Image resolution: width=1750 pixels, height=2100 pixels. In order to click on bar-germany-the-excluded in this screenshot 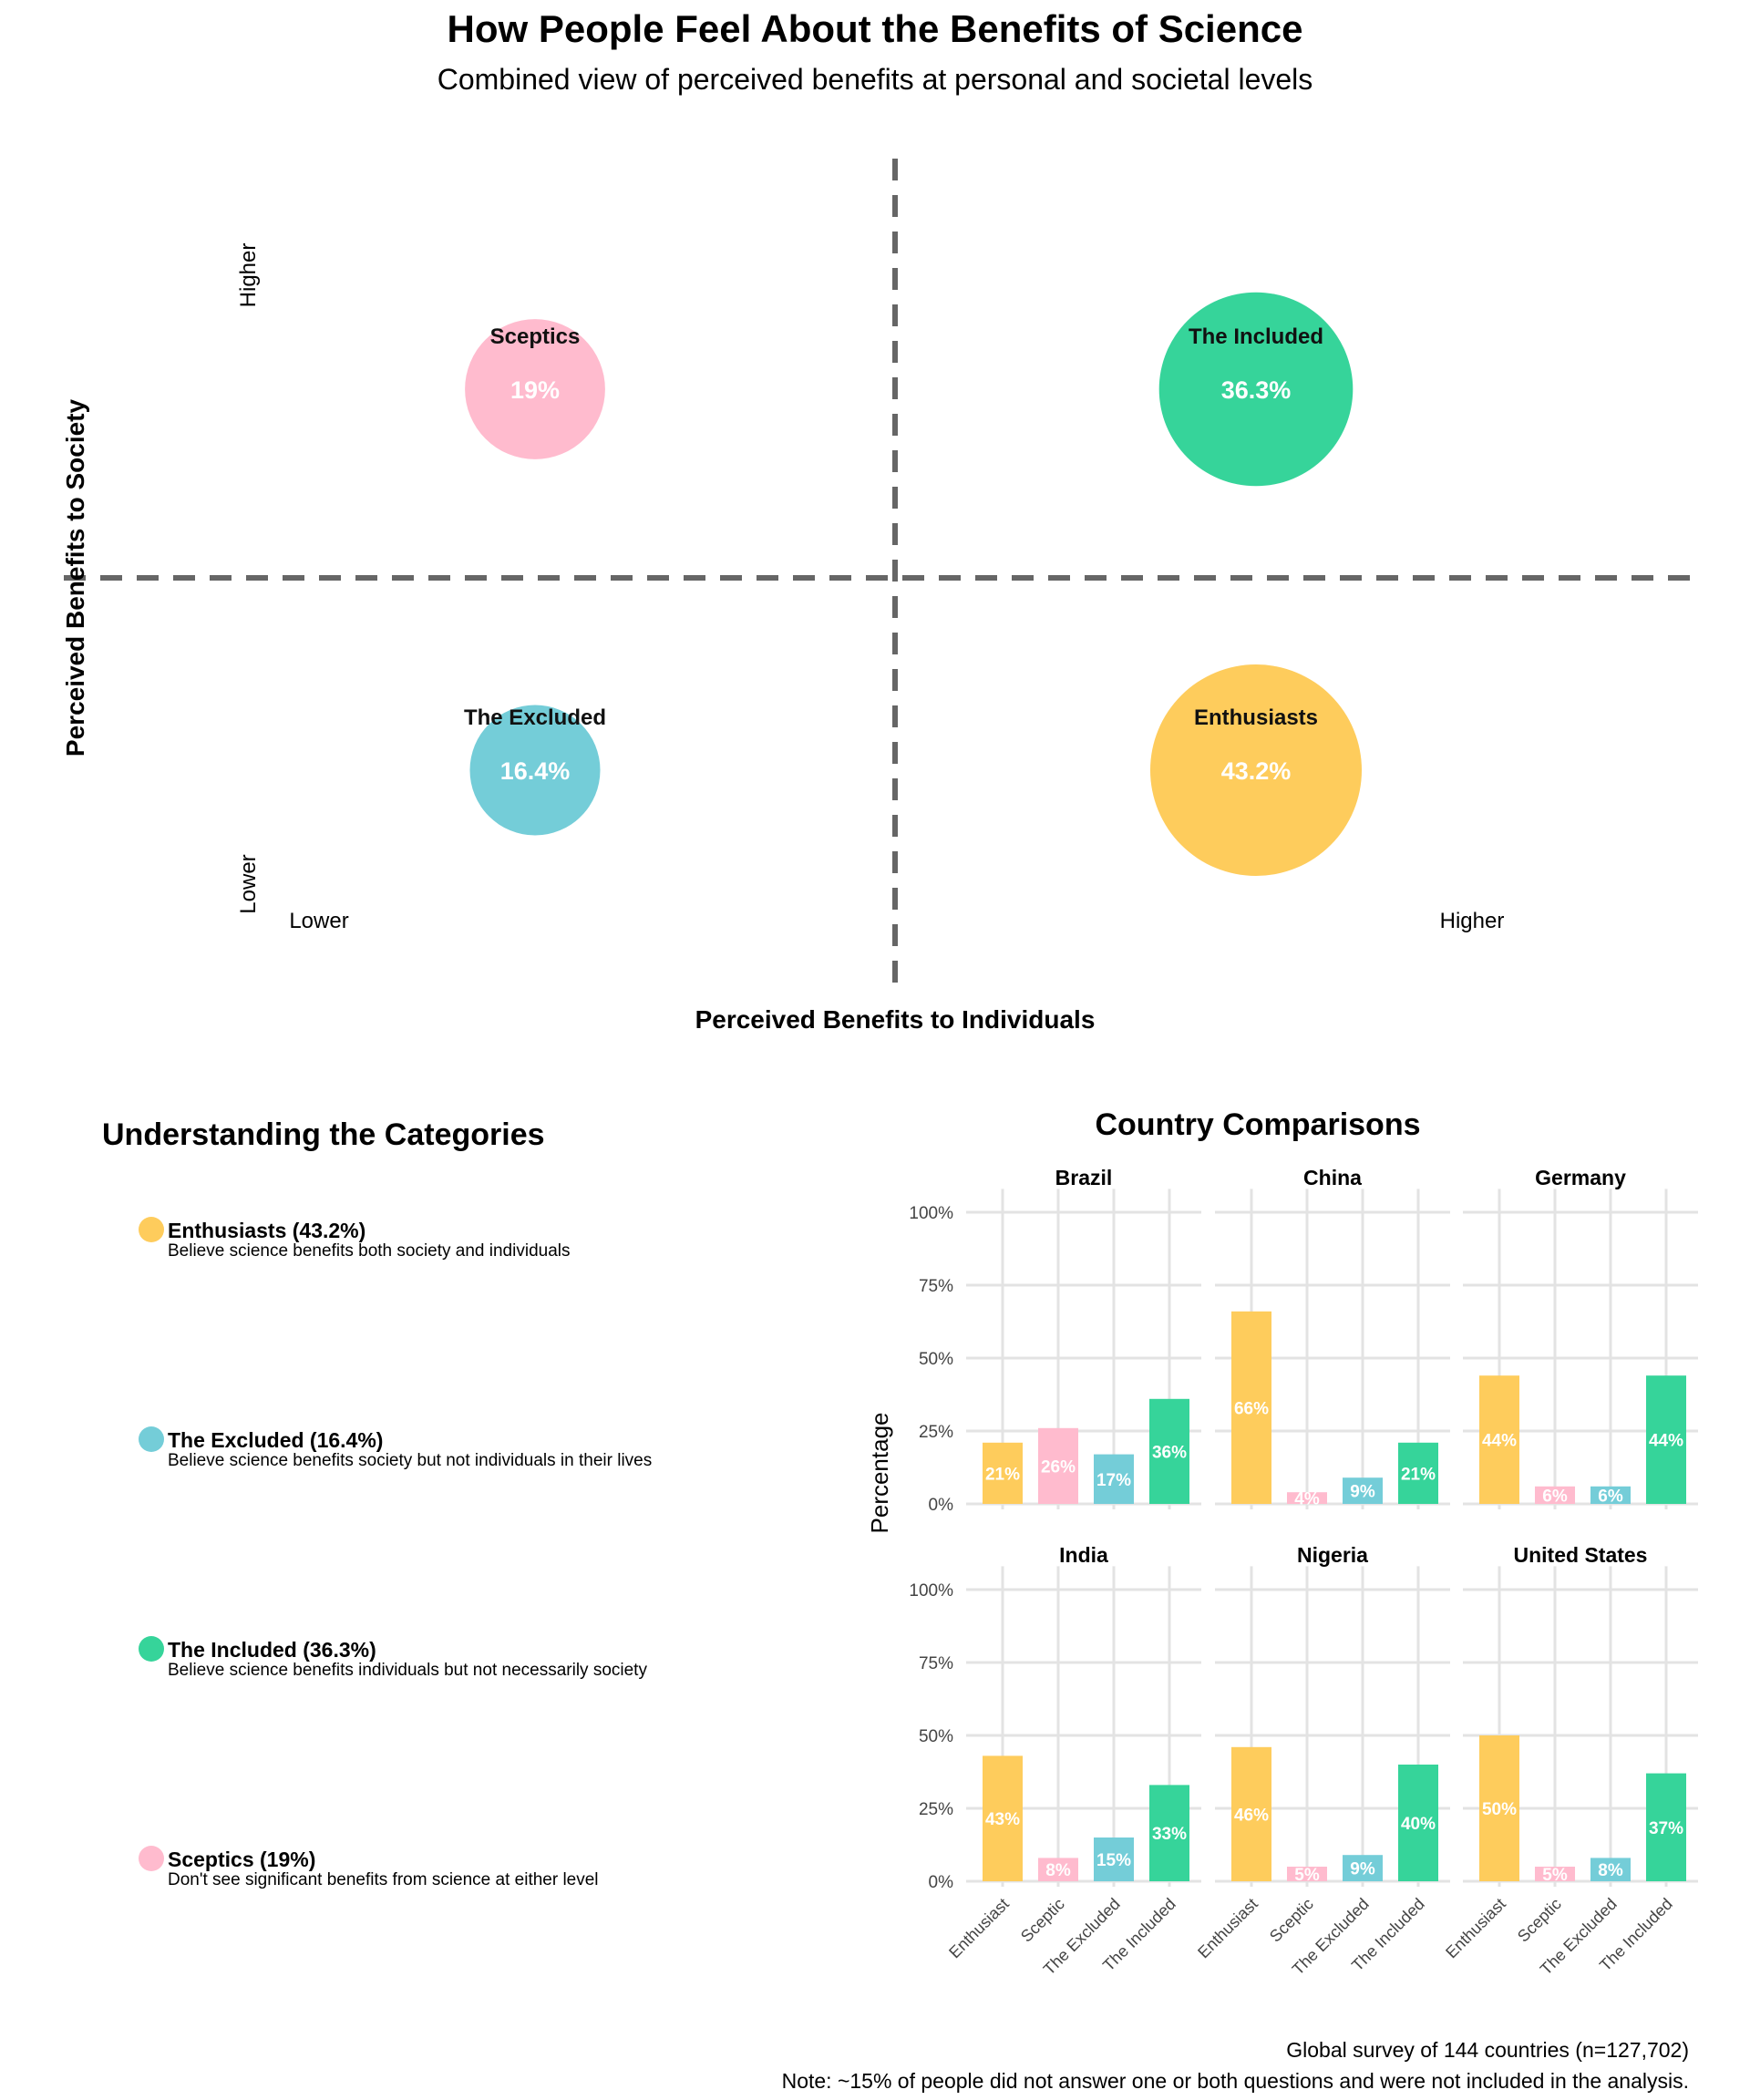, I will do `click(1611, 1495)`.